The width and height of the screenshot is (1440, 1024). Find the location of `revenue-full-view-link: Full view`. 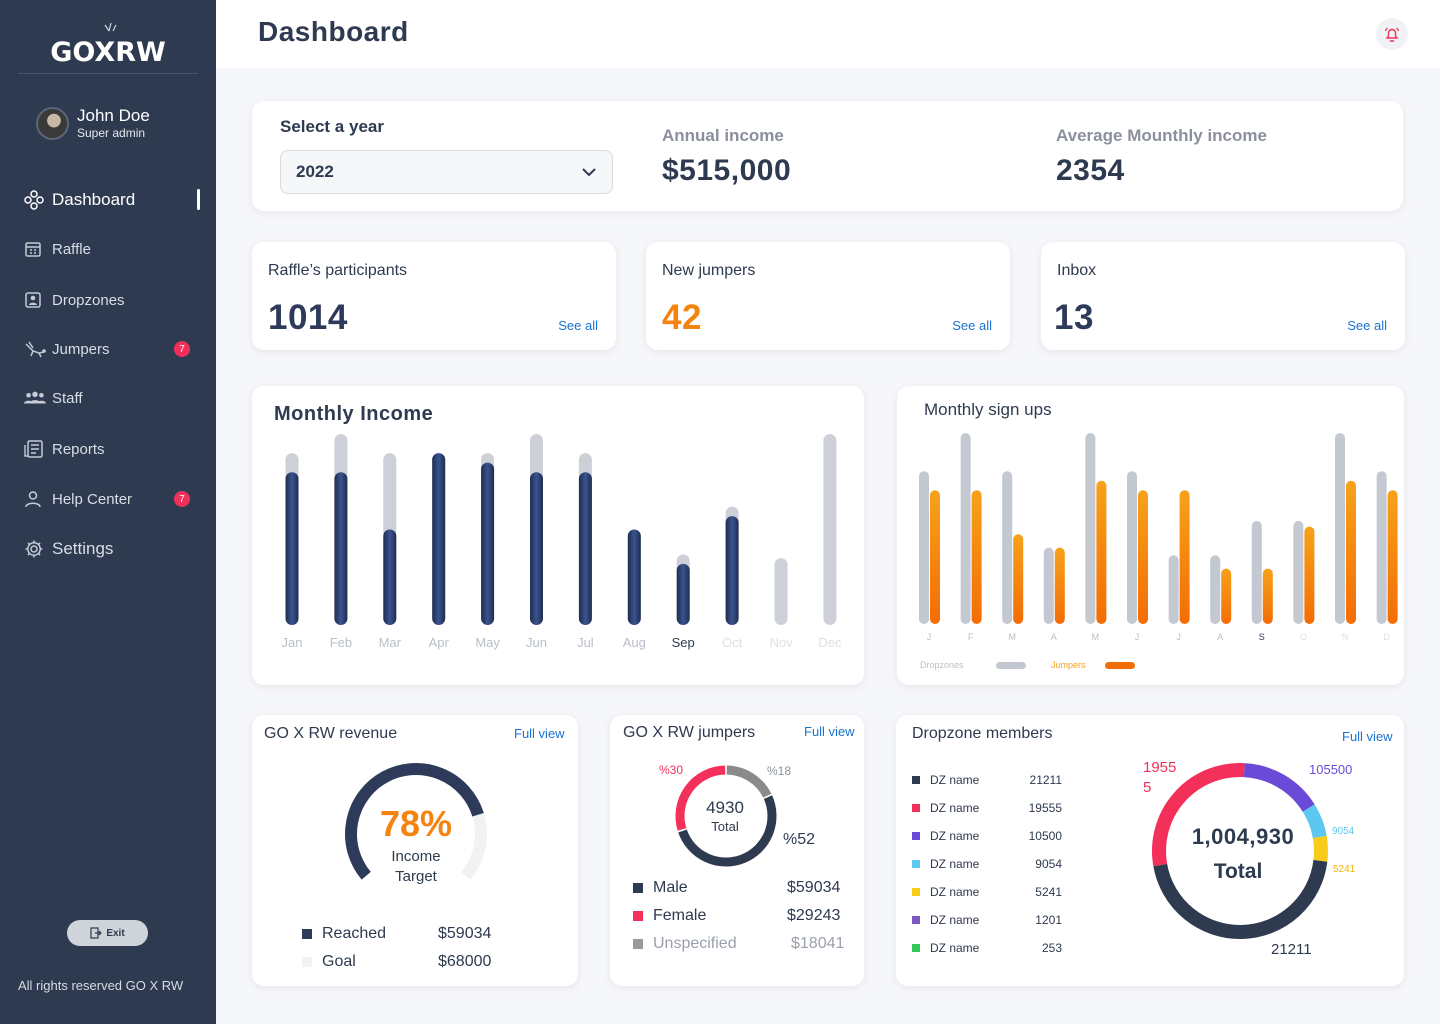

revenue-full-view-link: Full view is located at coordinates (539, 733).